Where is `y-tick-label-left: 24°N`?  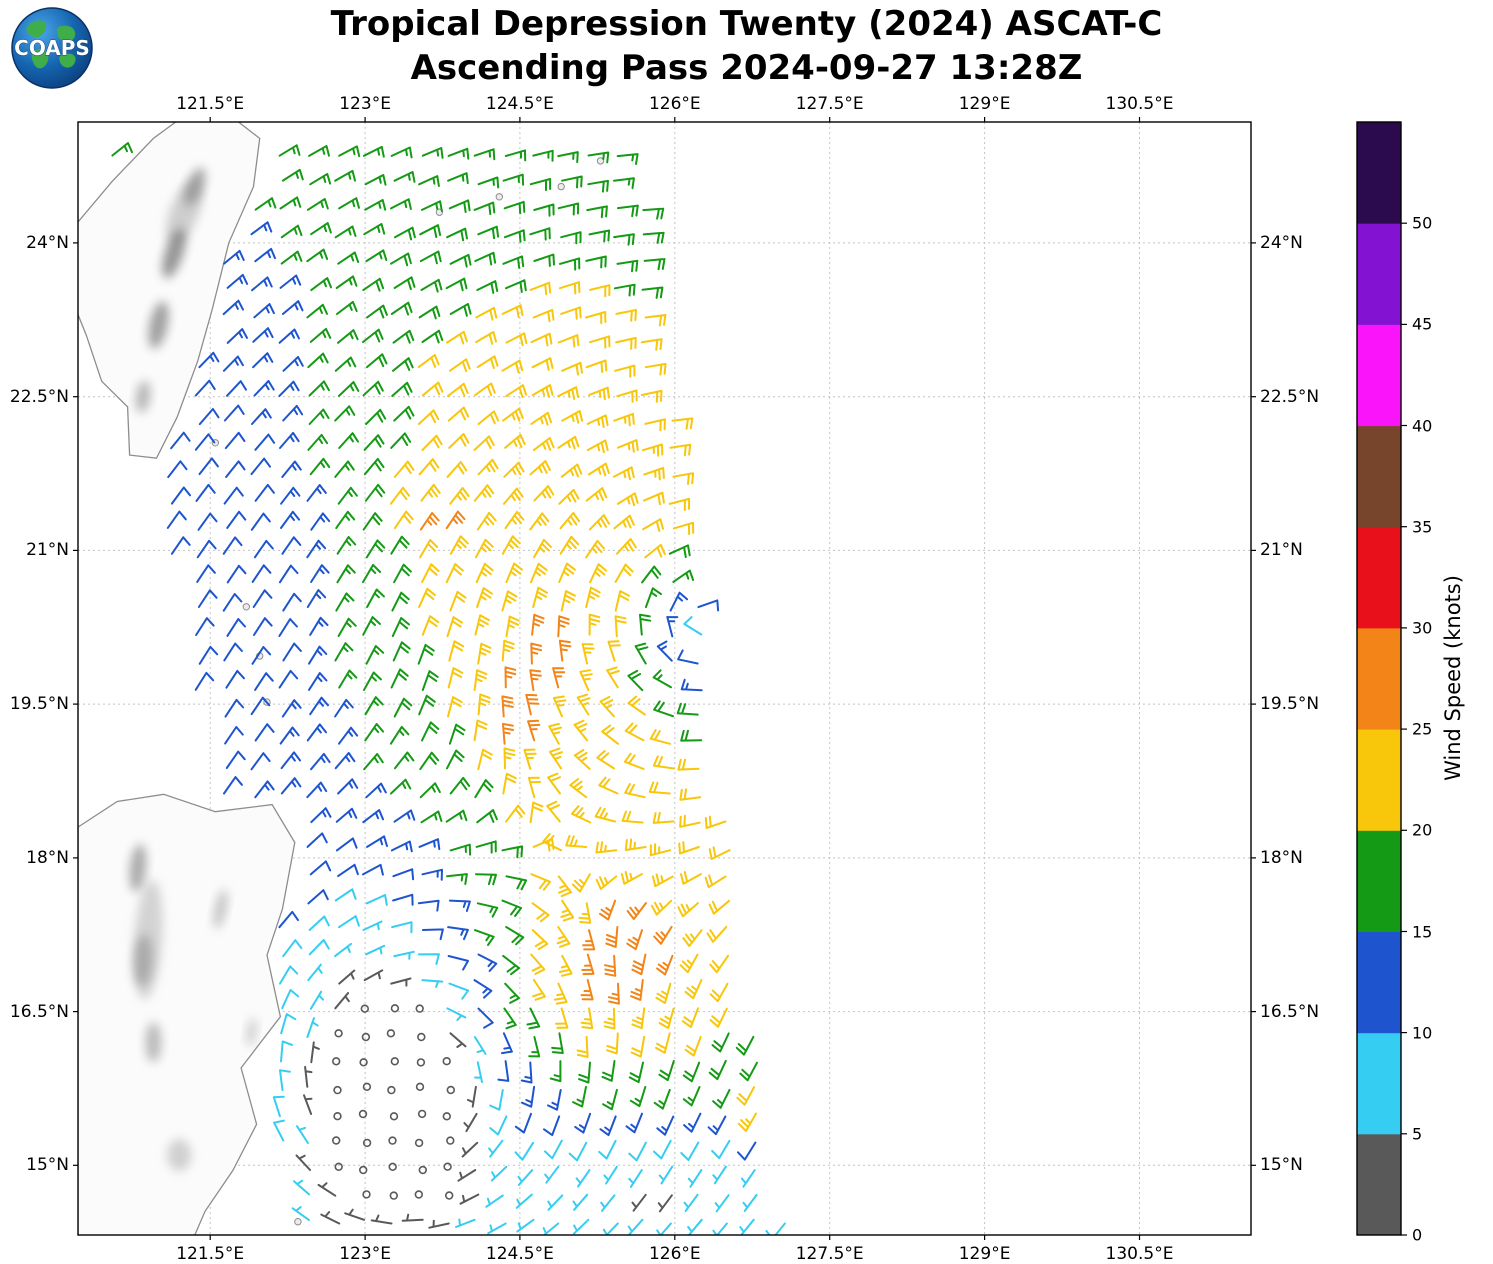 y-tick-label-left: 24°N is located at coordinates (47, 242).